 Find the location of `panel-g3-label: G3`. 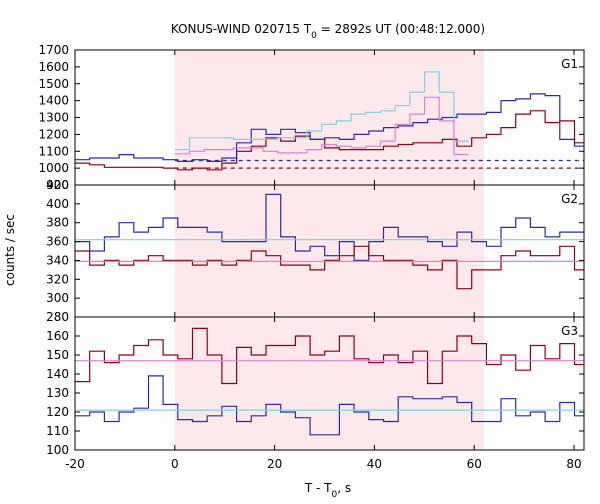

panel-g3-label: G3 is located at coordinates (569, 331).